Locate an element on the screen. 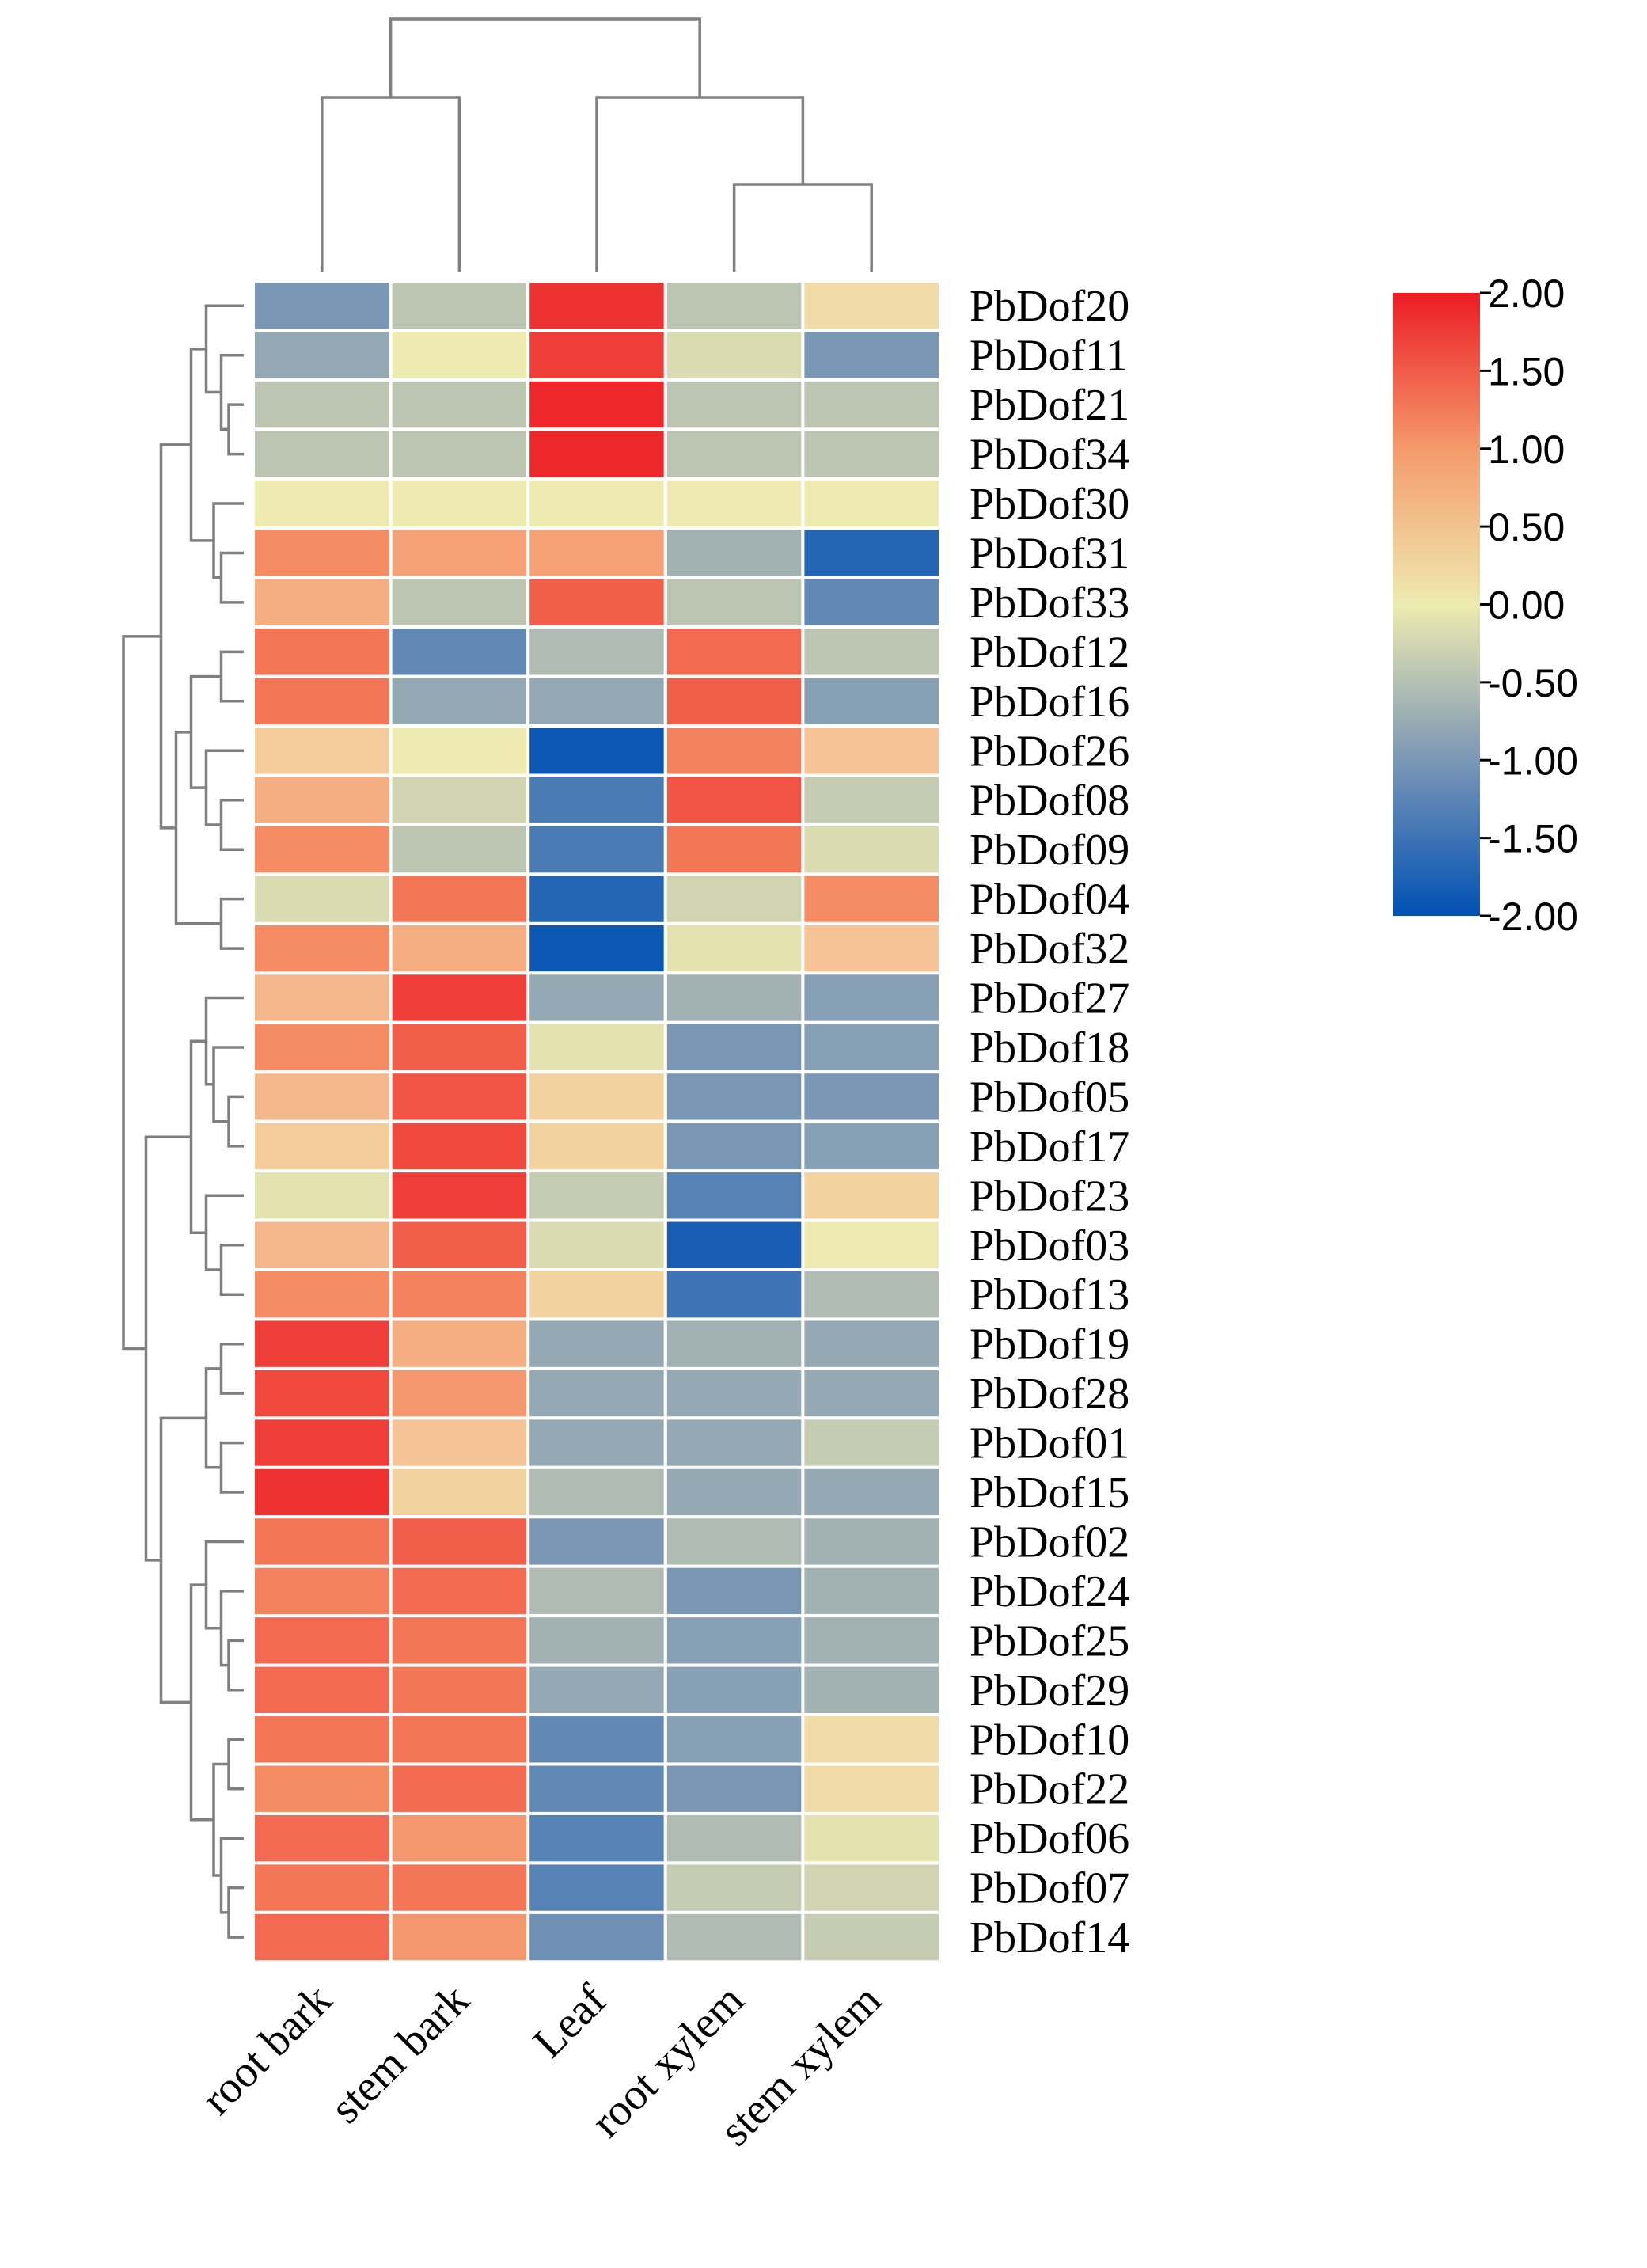 The width and height of the screenshot is (1647, 2268). row-label: PbDof11 is located at coordinates (1049, 356).